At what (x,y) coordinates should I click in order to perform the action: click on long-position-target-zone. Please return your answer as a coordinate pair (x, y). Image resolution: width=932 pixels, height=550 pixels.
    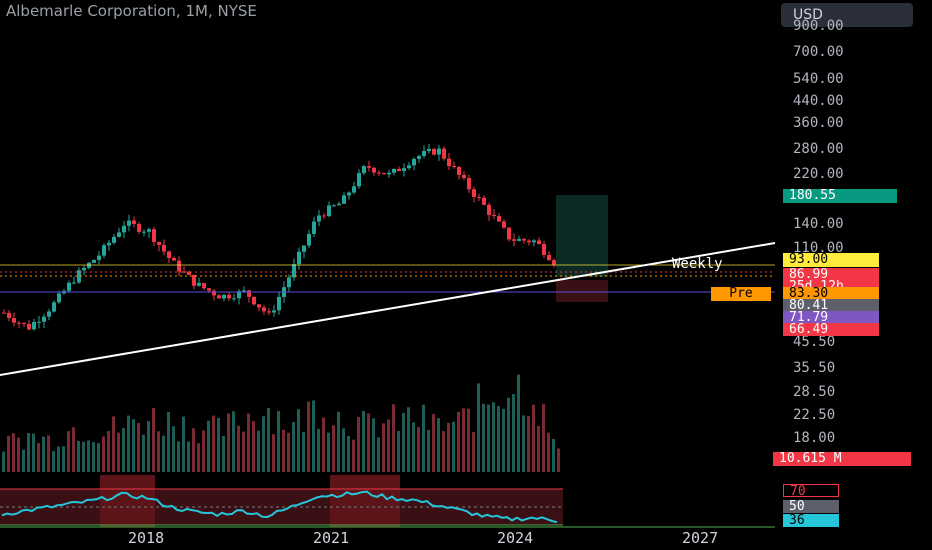
    Looking at the image, I should click on (582, 236).